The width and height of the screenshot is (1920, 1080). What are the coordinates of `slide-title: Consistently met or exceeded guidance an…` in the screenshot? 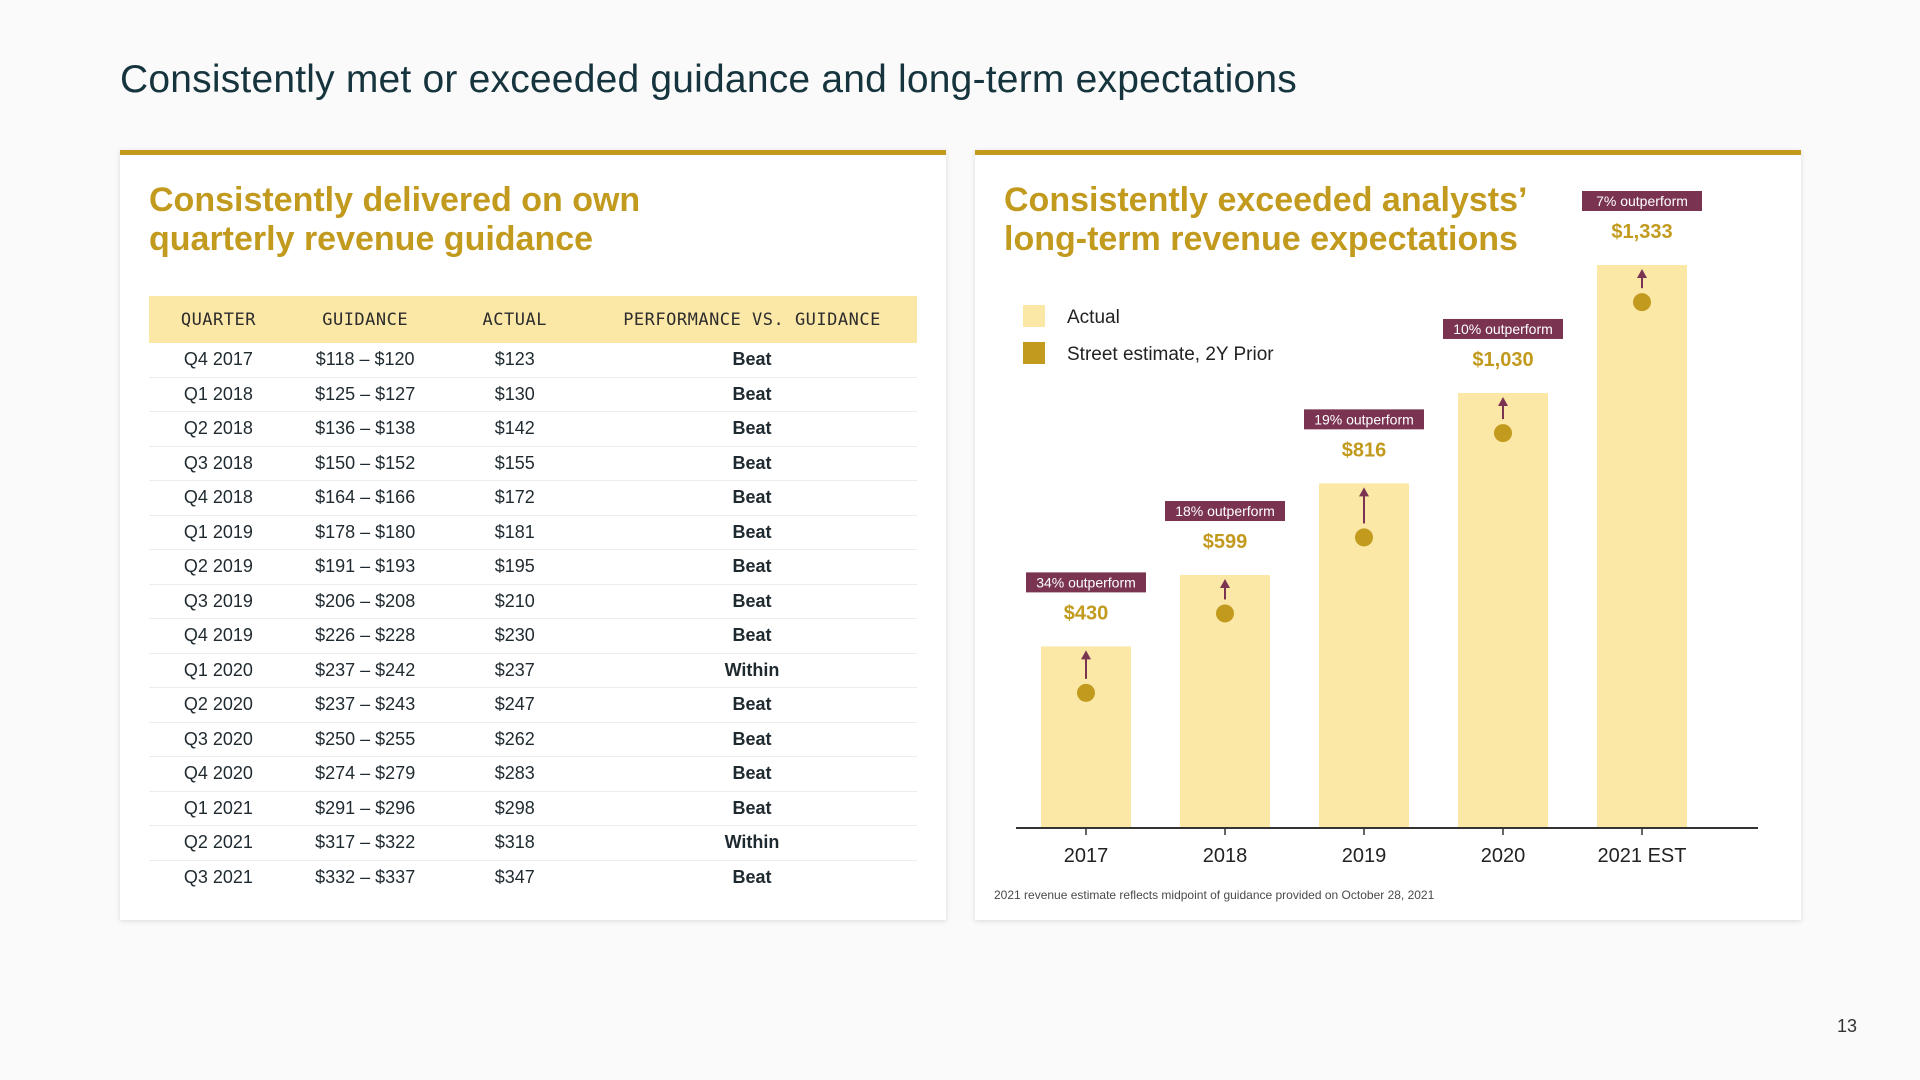 It's located at (708, 79).